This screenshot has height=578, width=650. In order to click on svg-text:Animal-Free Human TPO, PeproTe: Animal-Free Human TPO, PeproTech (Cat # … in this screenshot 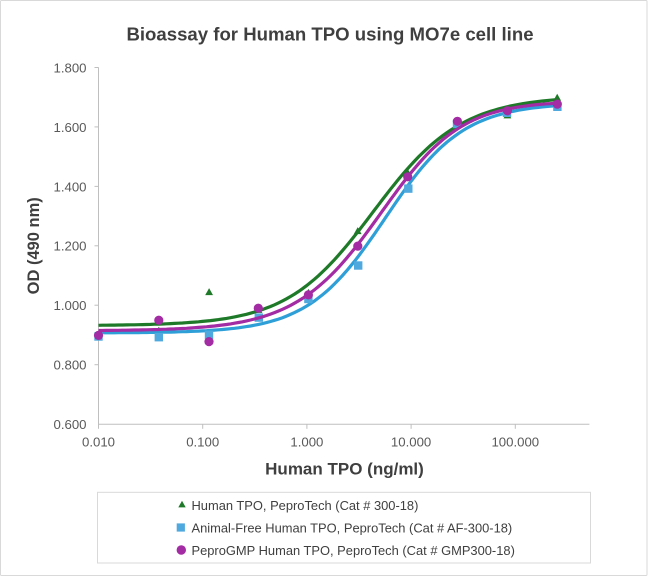, I will do `click(352, 527)`.